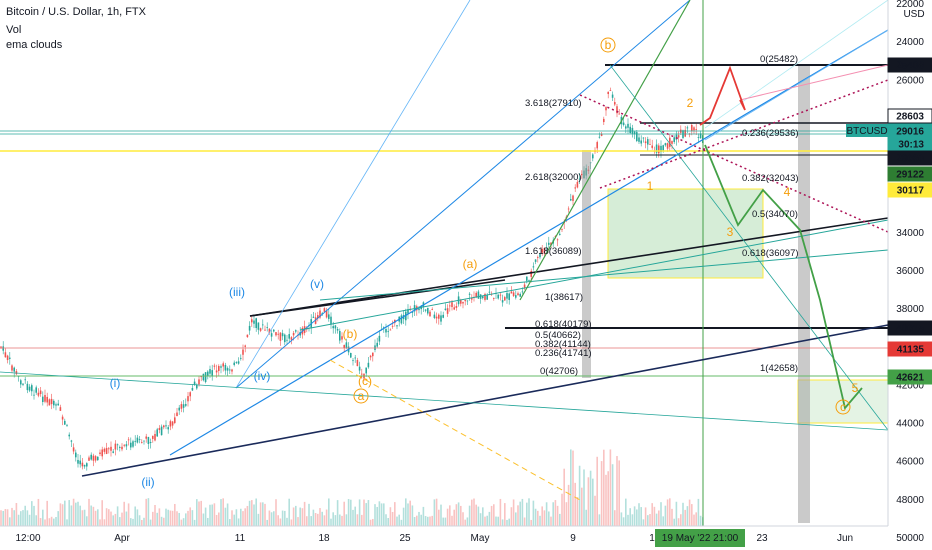 Image resolution: width=932 pixels, height=550 pixels. Describe the element at coordinates (909, 328) in the screenshot. I see `price-tag` at that location.